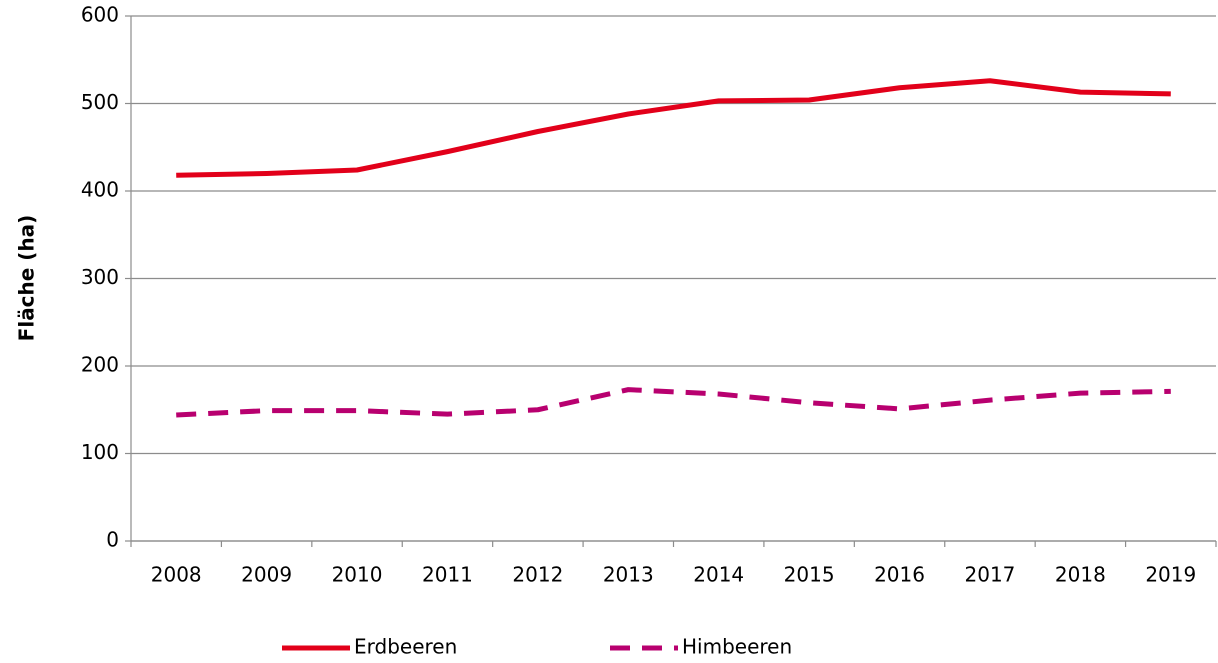 This screenshot has width=1218, height=663. I want to click on y-tick-label: 200, so click(100, 365).